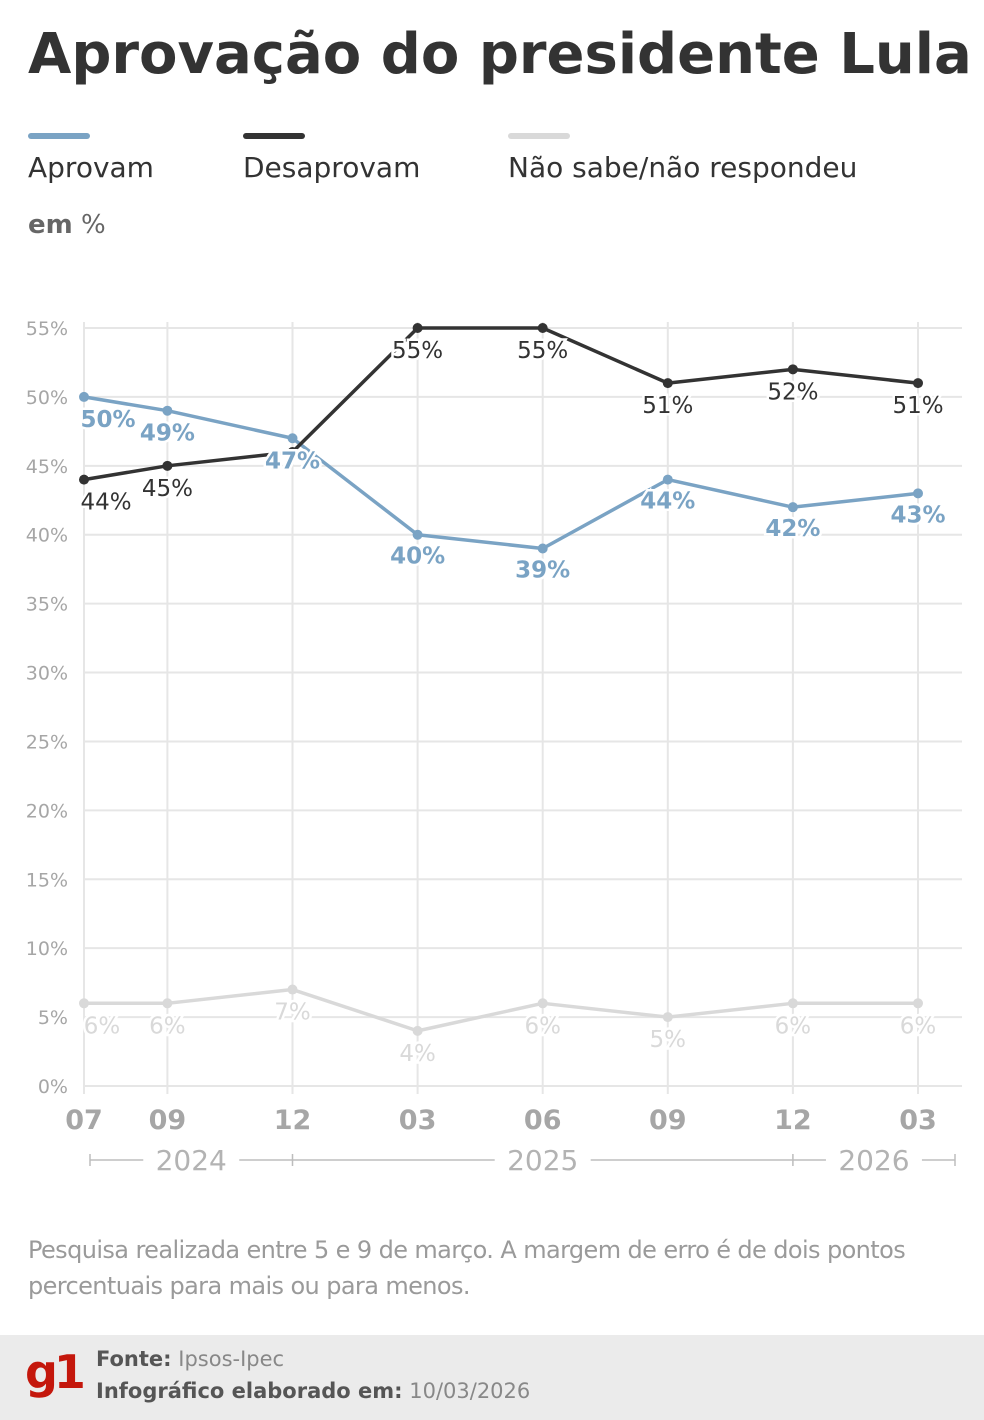 The height and width of the screenshot is (1420, 984). I want to click on legend-item-desaprovam: Desaprovam, so click(331, 158).